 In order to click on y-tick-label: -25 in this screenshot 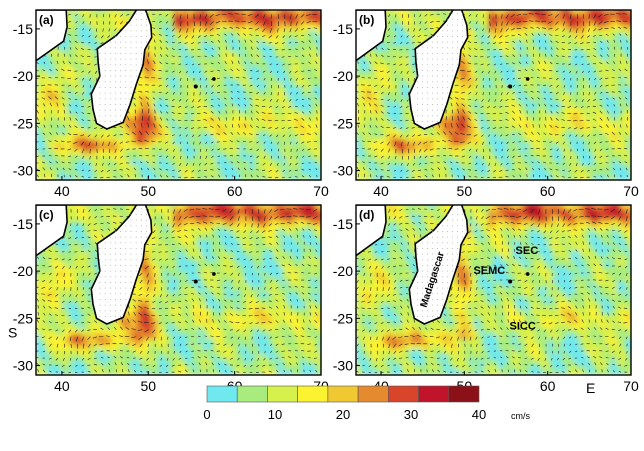, I will do `click(23, 123)`.